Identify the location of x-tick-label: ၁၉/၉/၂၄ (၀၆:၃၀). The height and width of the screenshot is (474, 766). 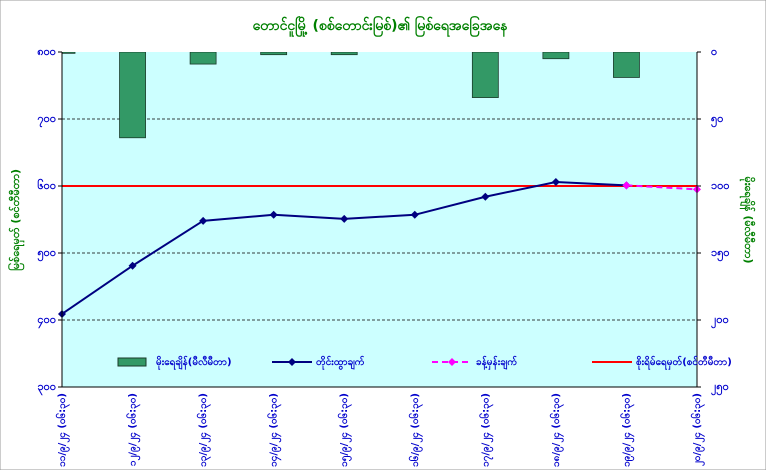
(627, 430).